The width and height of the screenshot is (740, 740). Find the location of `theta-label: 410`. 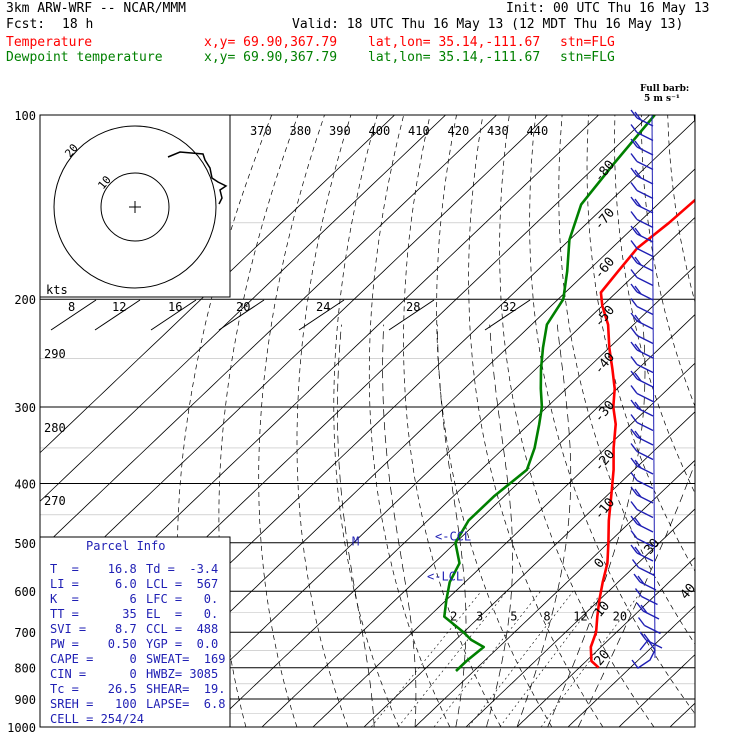

theta-label: 410 is located at coordinates (419, 131).